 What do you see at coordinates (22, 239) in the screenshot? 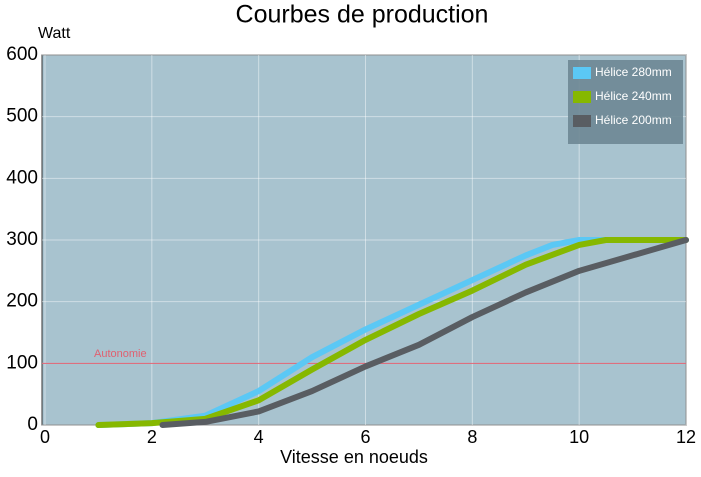
I see `y-tick-label: 300` at bounding box center [22, 239].